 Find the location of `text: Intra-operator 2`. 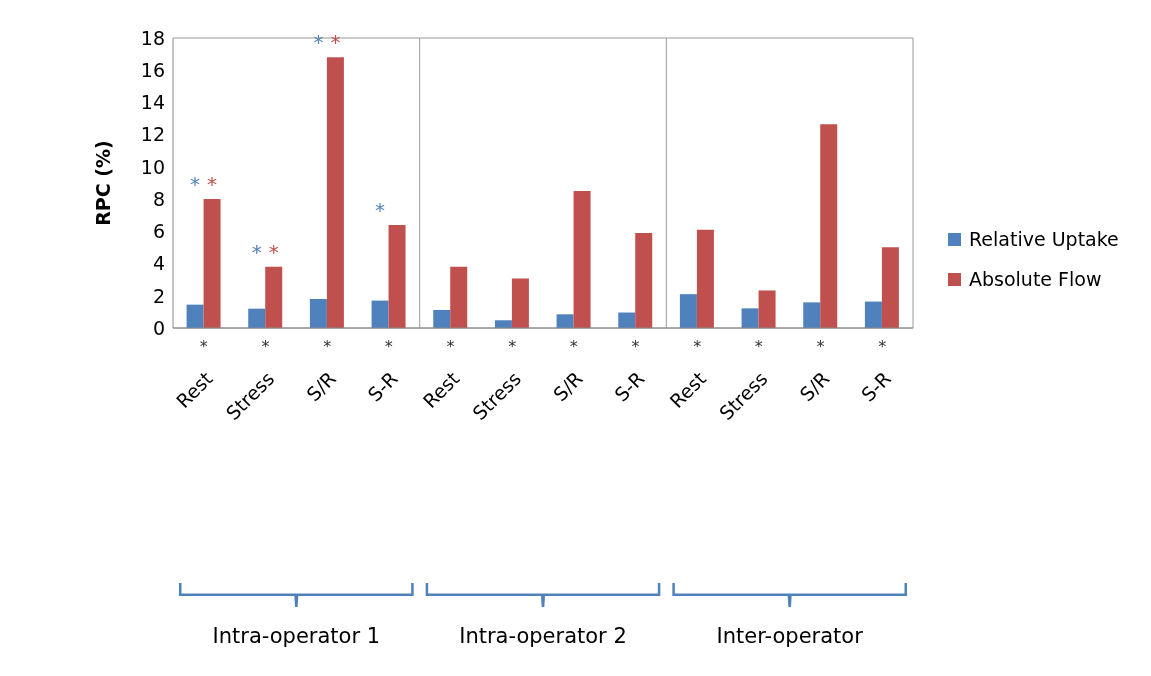

text: Intra-operator 2 is located at coordinates (543, 636).